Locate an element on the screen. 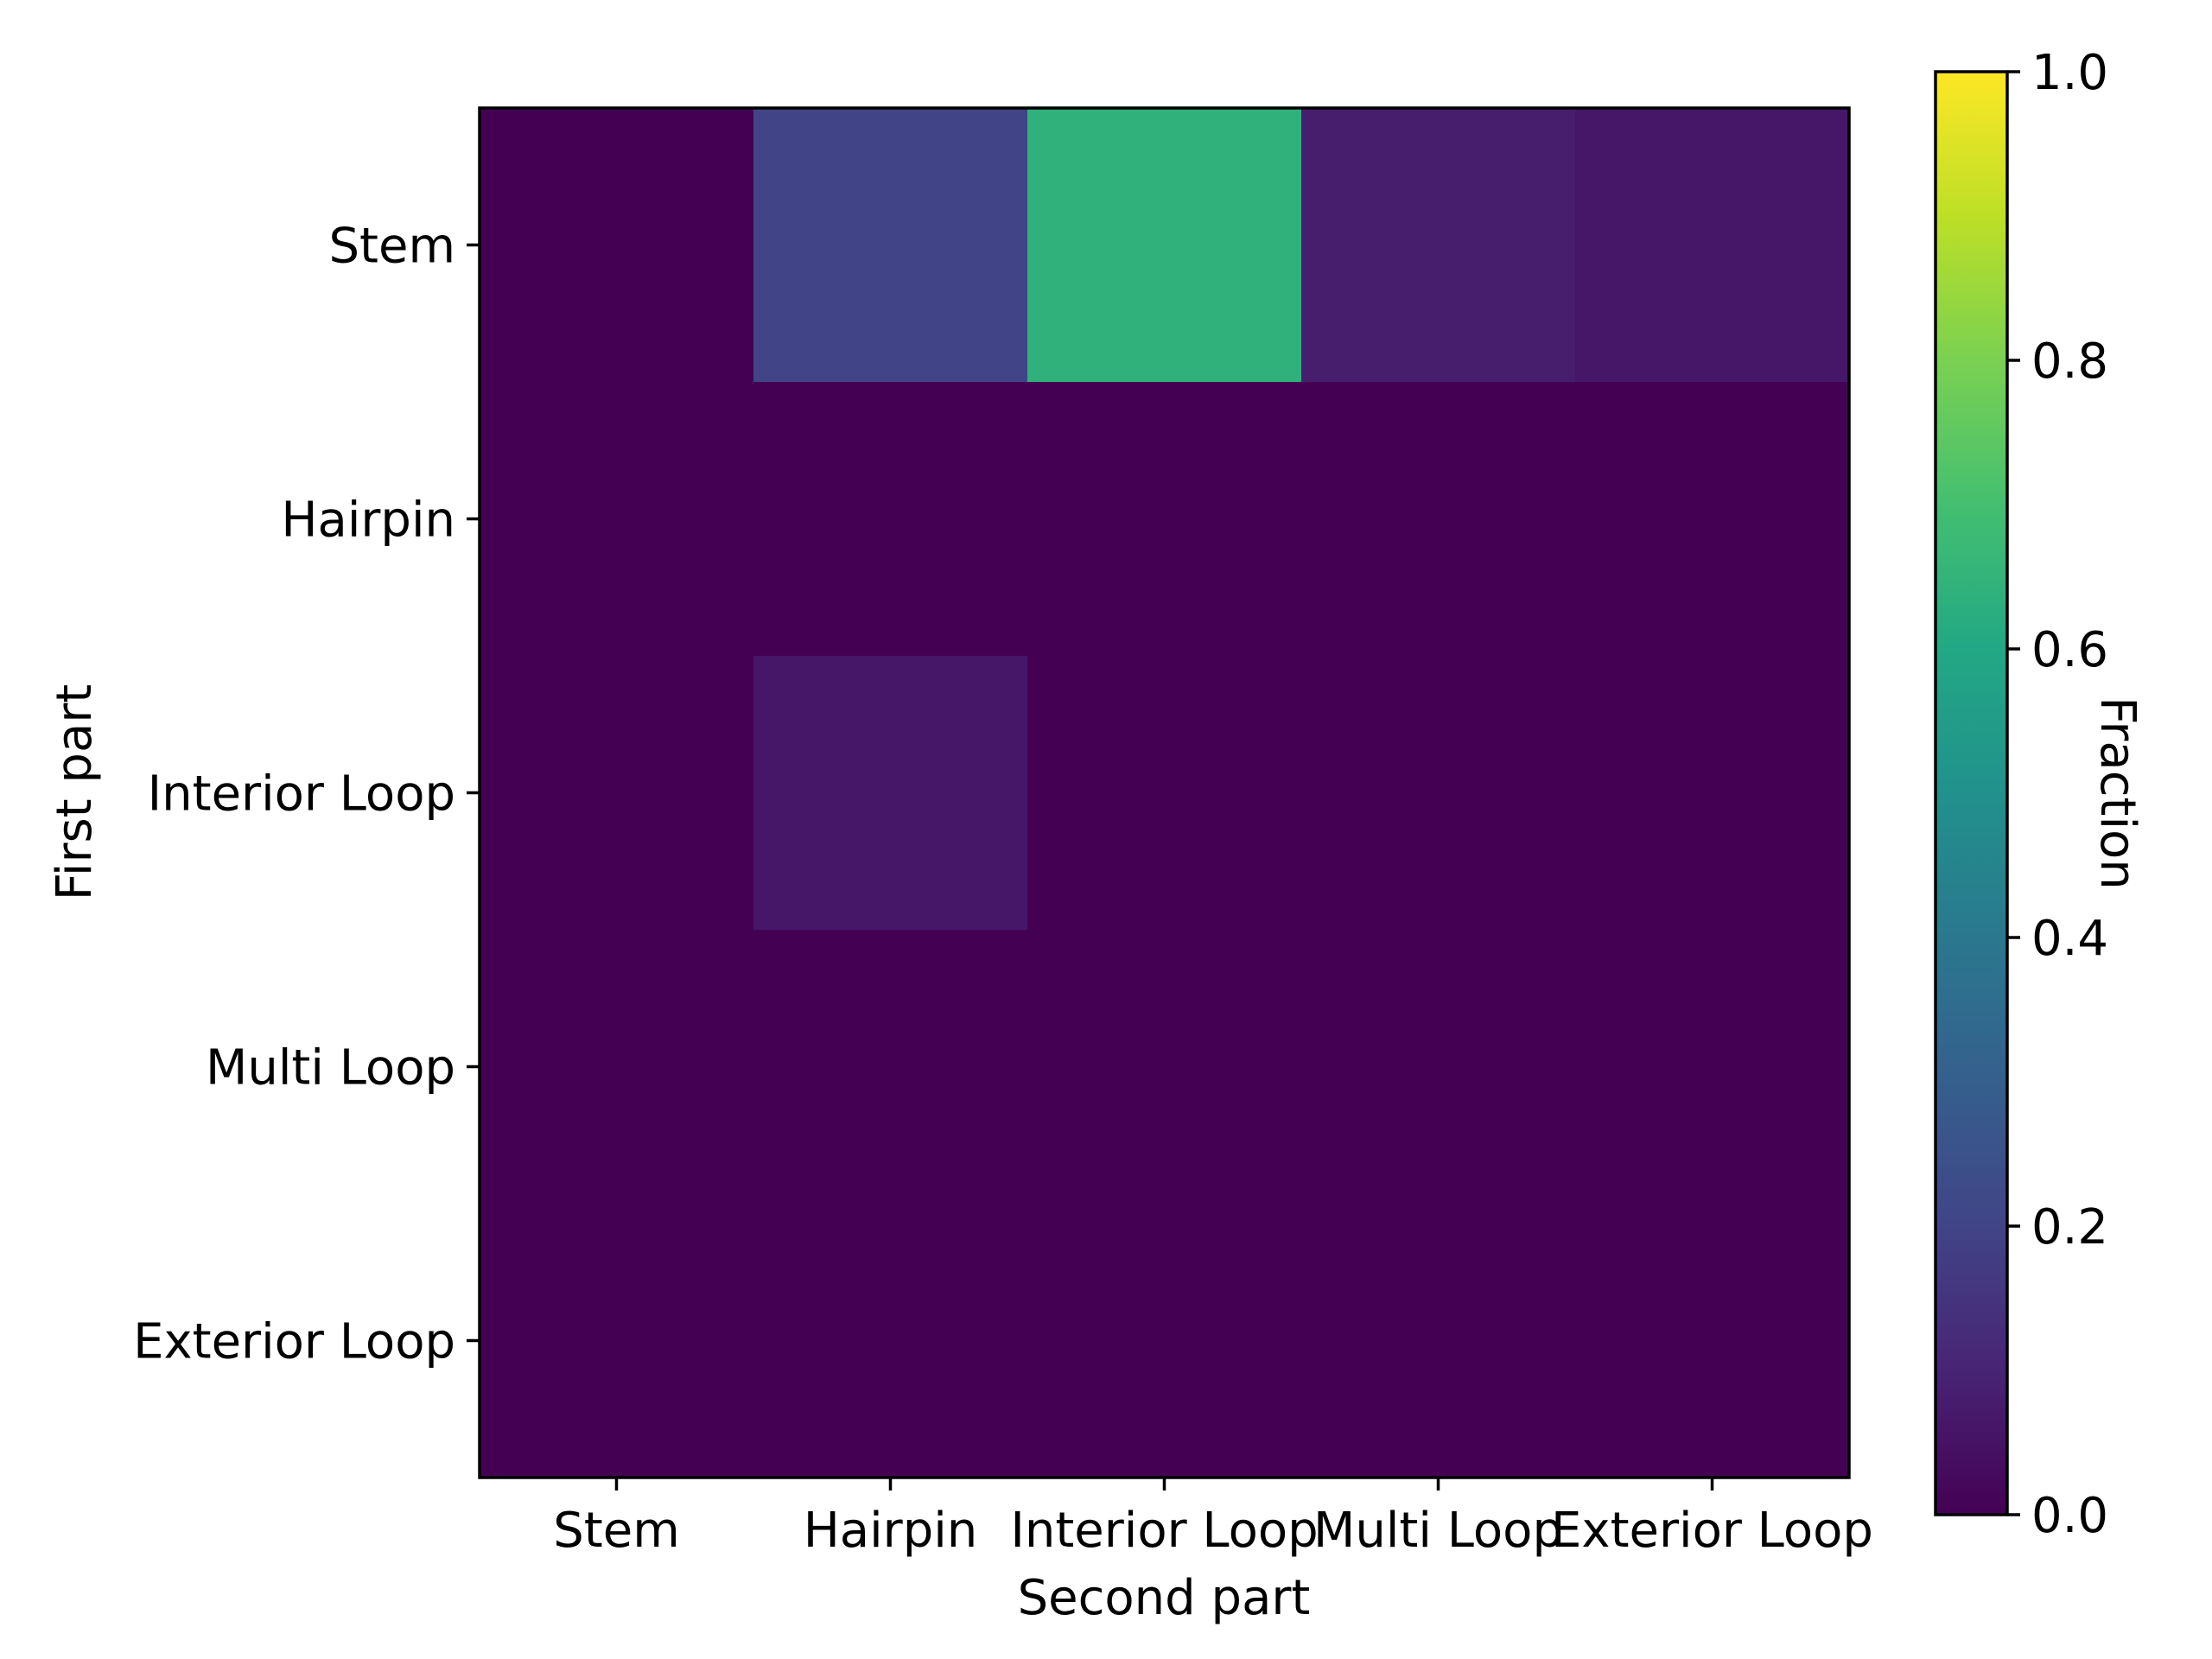  colorbar-tick-label: 0.2 is located at coordinates (2069, 1227).